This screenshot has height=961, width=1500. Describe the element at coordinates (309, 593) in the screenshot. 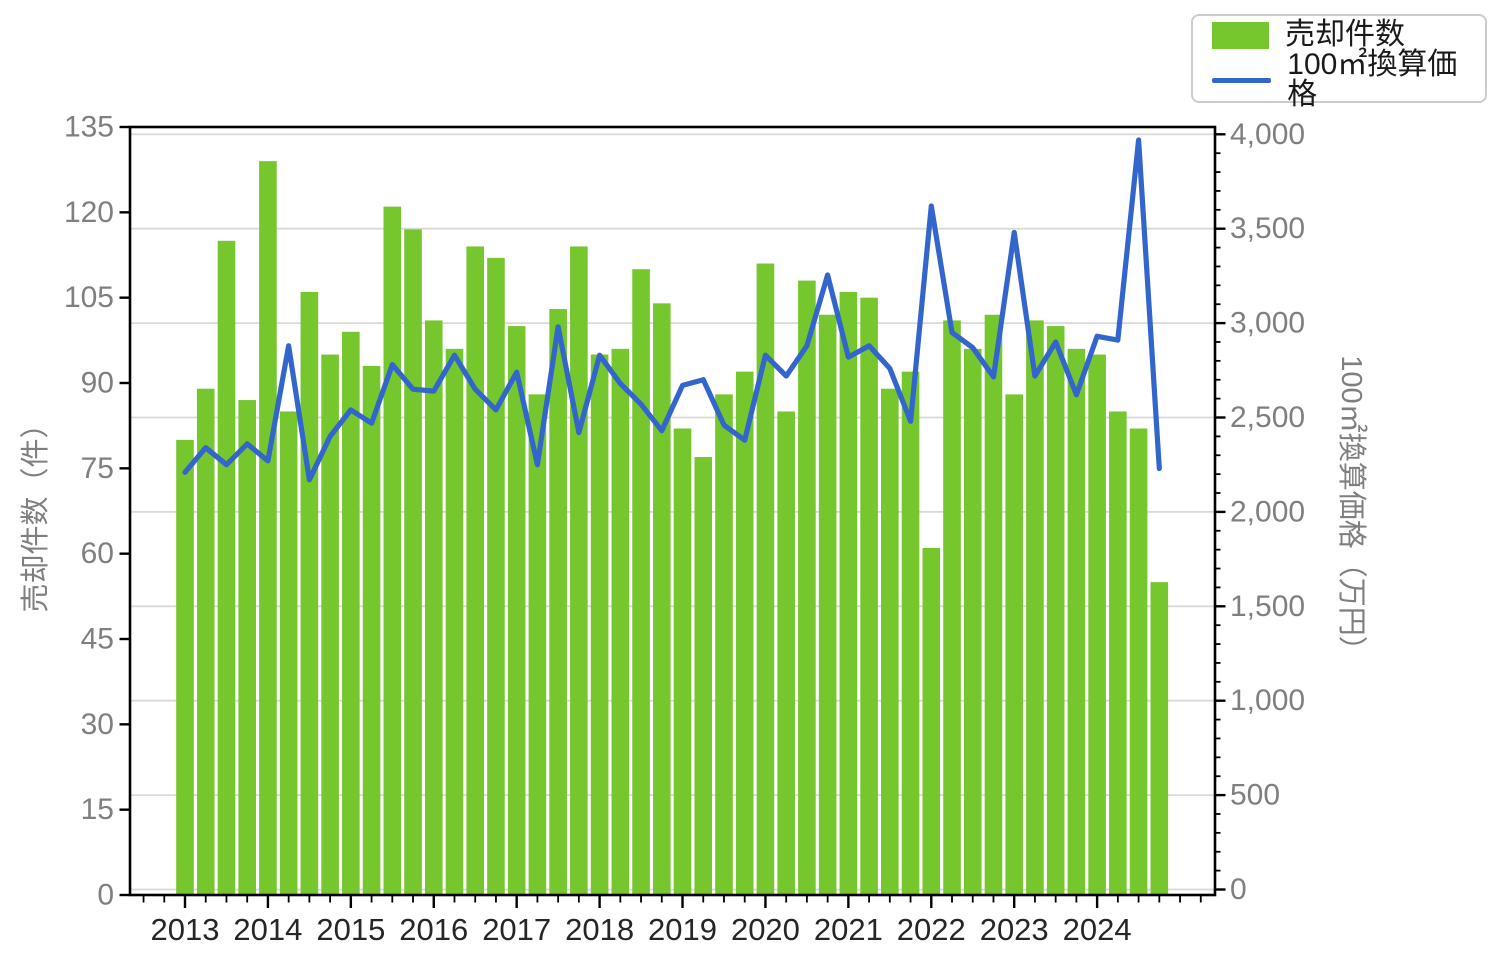

I see `bar-2014Q3` at that location.